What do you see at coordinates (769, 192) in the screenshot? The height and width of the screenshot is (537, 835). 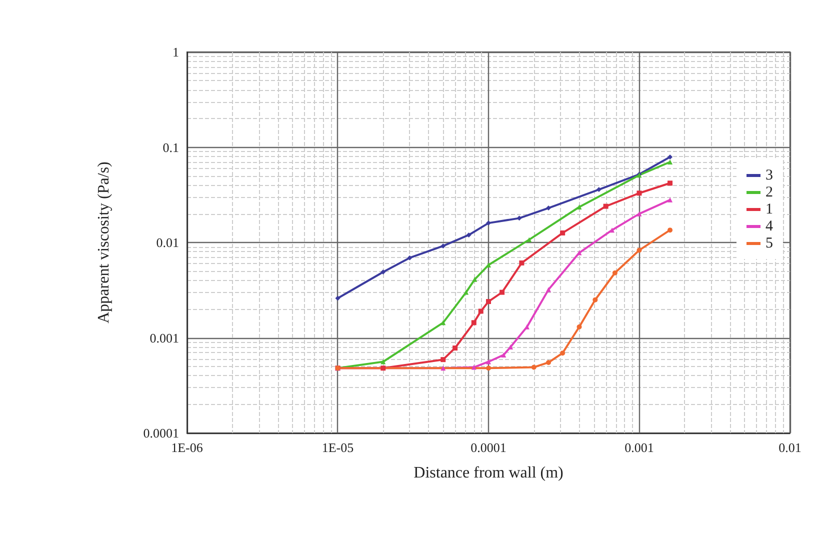 I see `legend-label: 2` at bounding box center [769, 192].